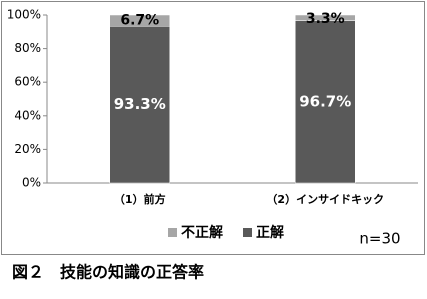  I want to click on y-tick-label: 60%, so click(27, 82).